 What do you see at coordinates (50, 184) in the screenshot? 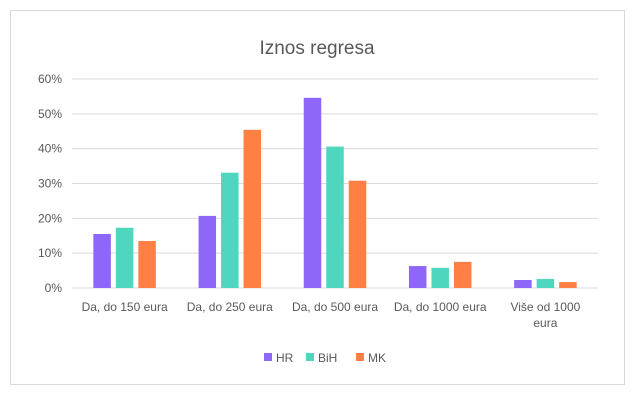
I see `y-tick-label: 30%` at bounding box center [50, 184].